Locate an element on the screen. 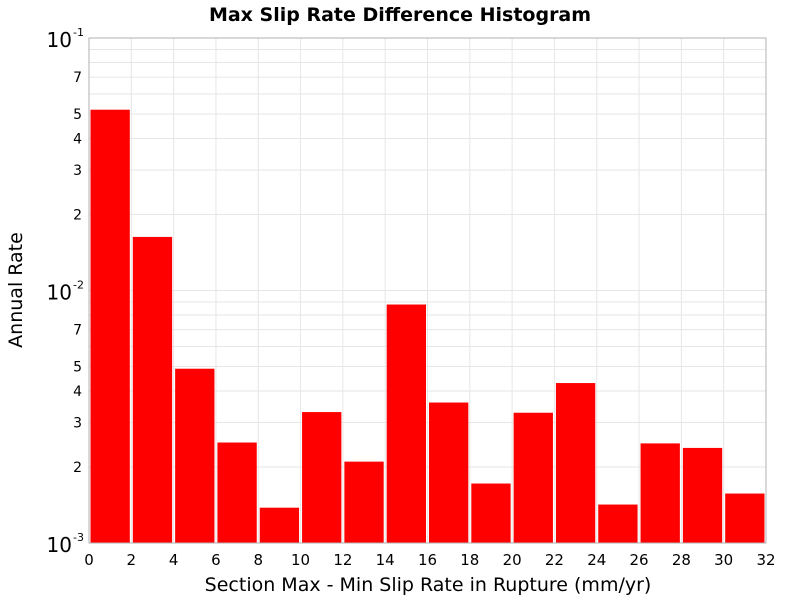 The width and height of the screenshot is (800, 600). x-tick-label: 26 is located at coordinates (639, 560).